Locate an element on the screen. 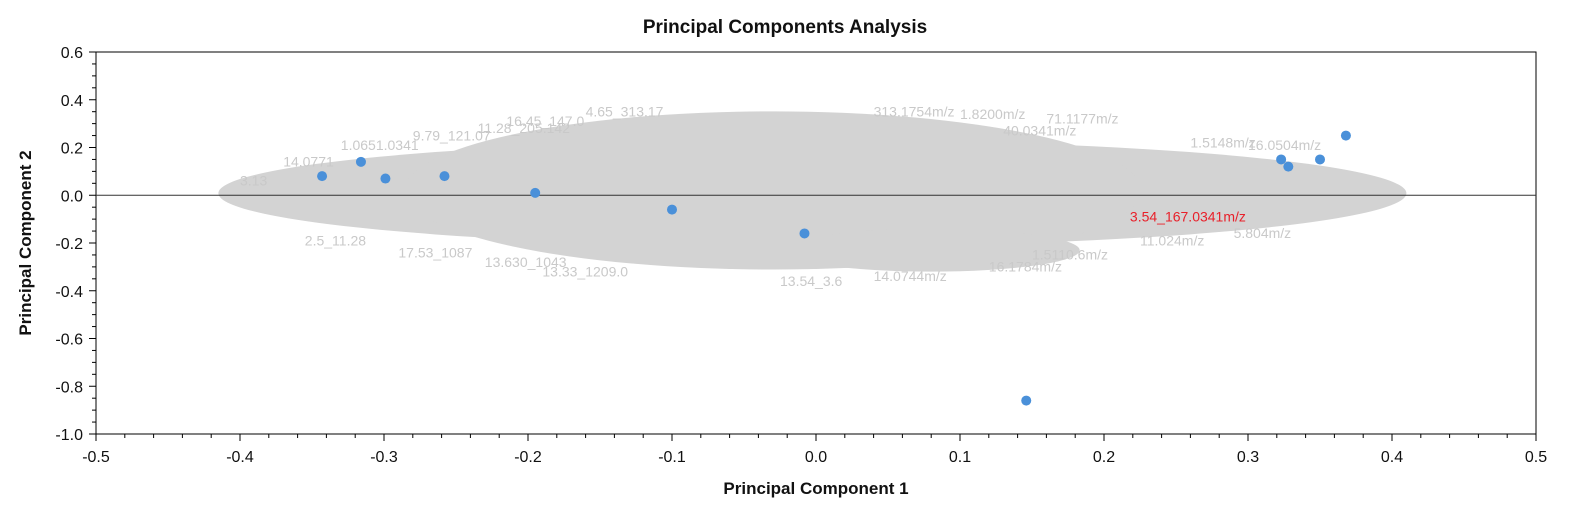 This screenshot has height=516, width=1580. label-cloud-core is located at coordinates (931, 250).